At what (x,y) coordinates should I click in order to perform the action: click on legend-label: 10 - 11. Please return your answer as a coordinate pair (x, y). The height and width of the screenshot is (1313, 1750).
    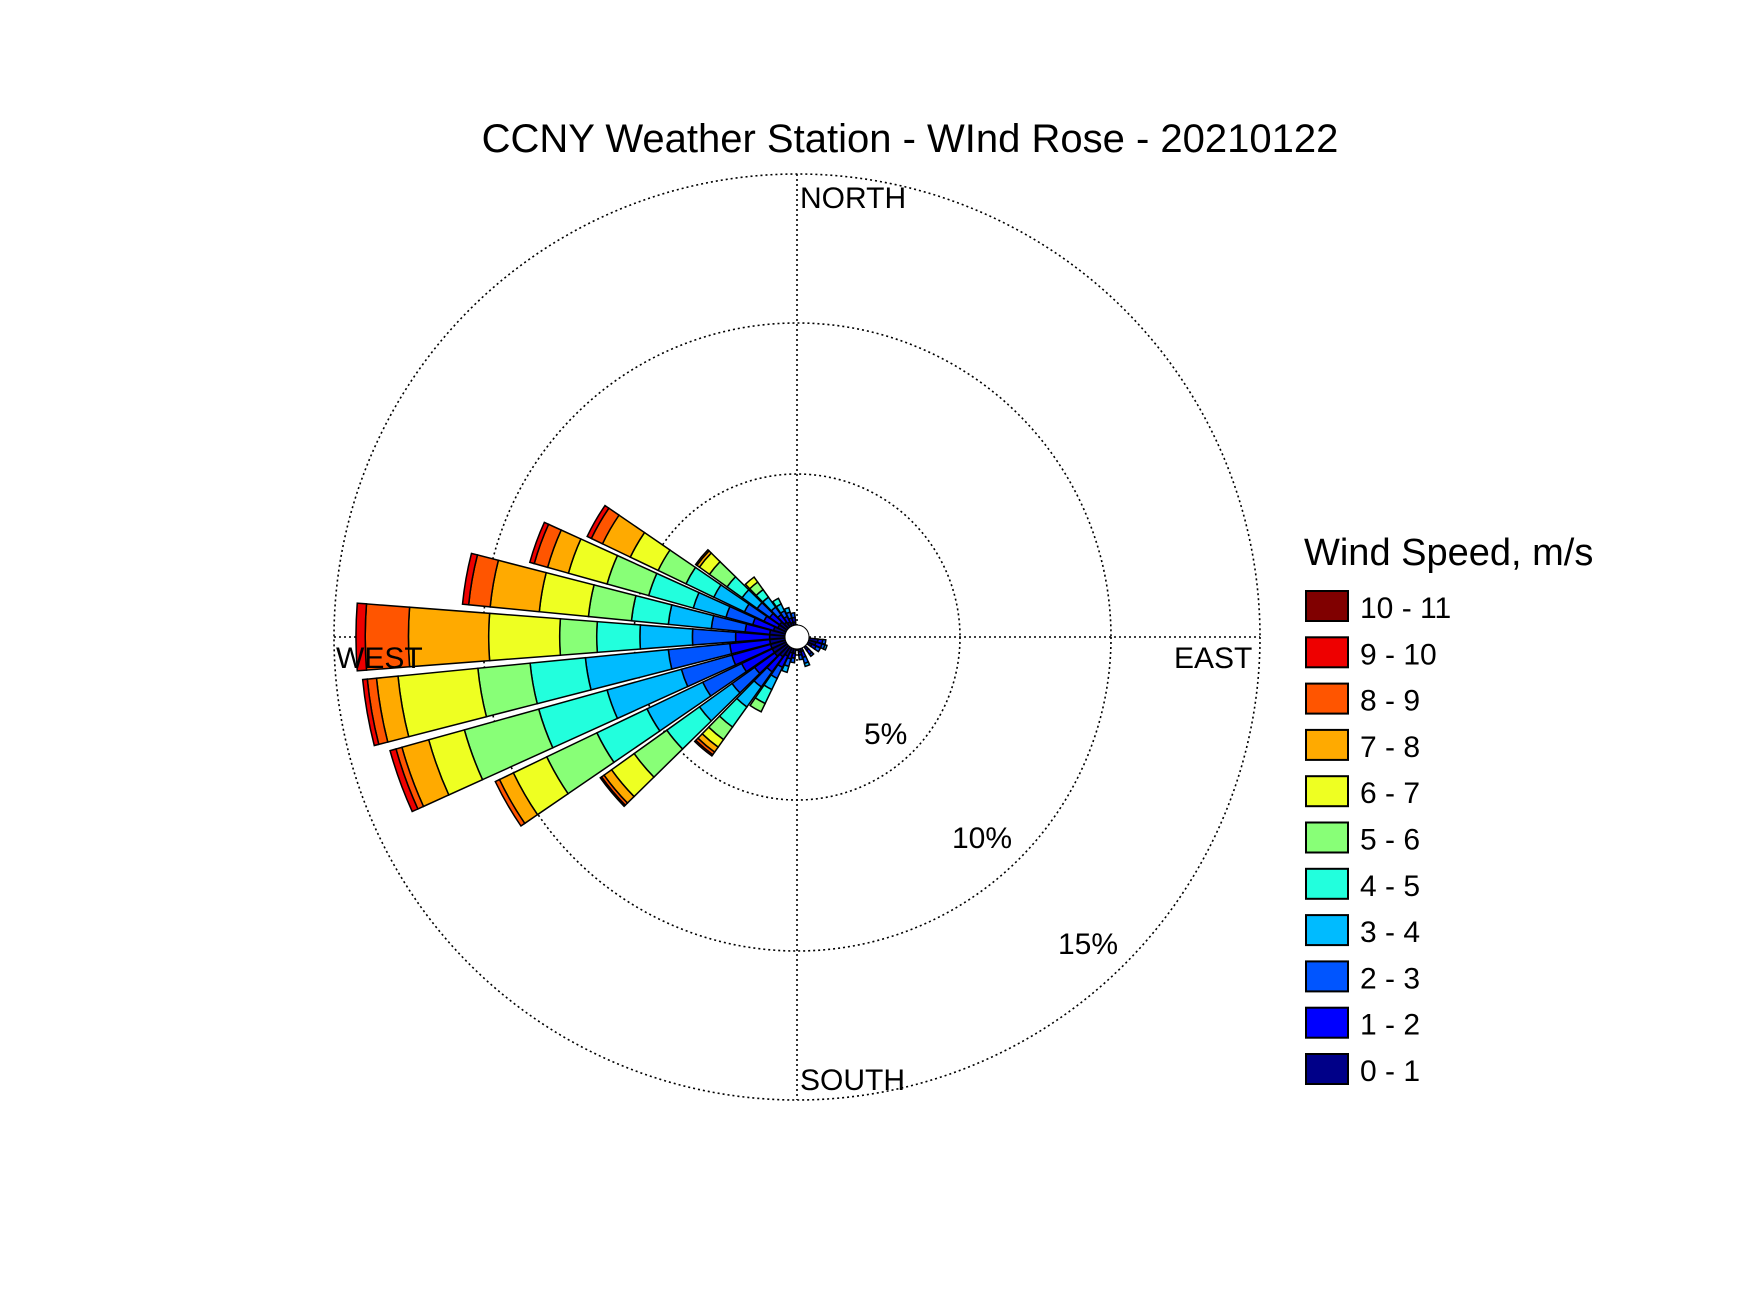
    Looking at the image, I should click on (1405, 608).